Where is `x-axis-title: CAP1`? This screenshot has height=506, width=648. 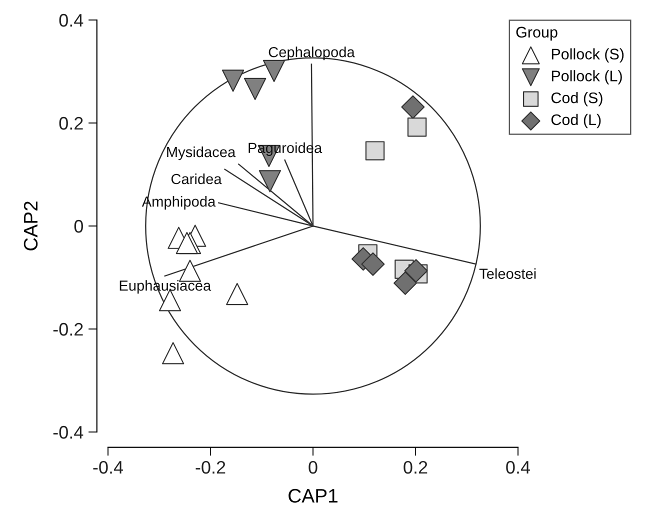
x-axis-title: CAP1 is located at coordinates (313, 495).